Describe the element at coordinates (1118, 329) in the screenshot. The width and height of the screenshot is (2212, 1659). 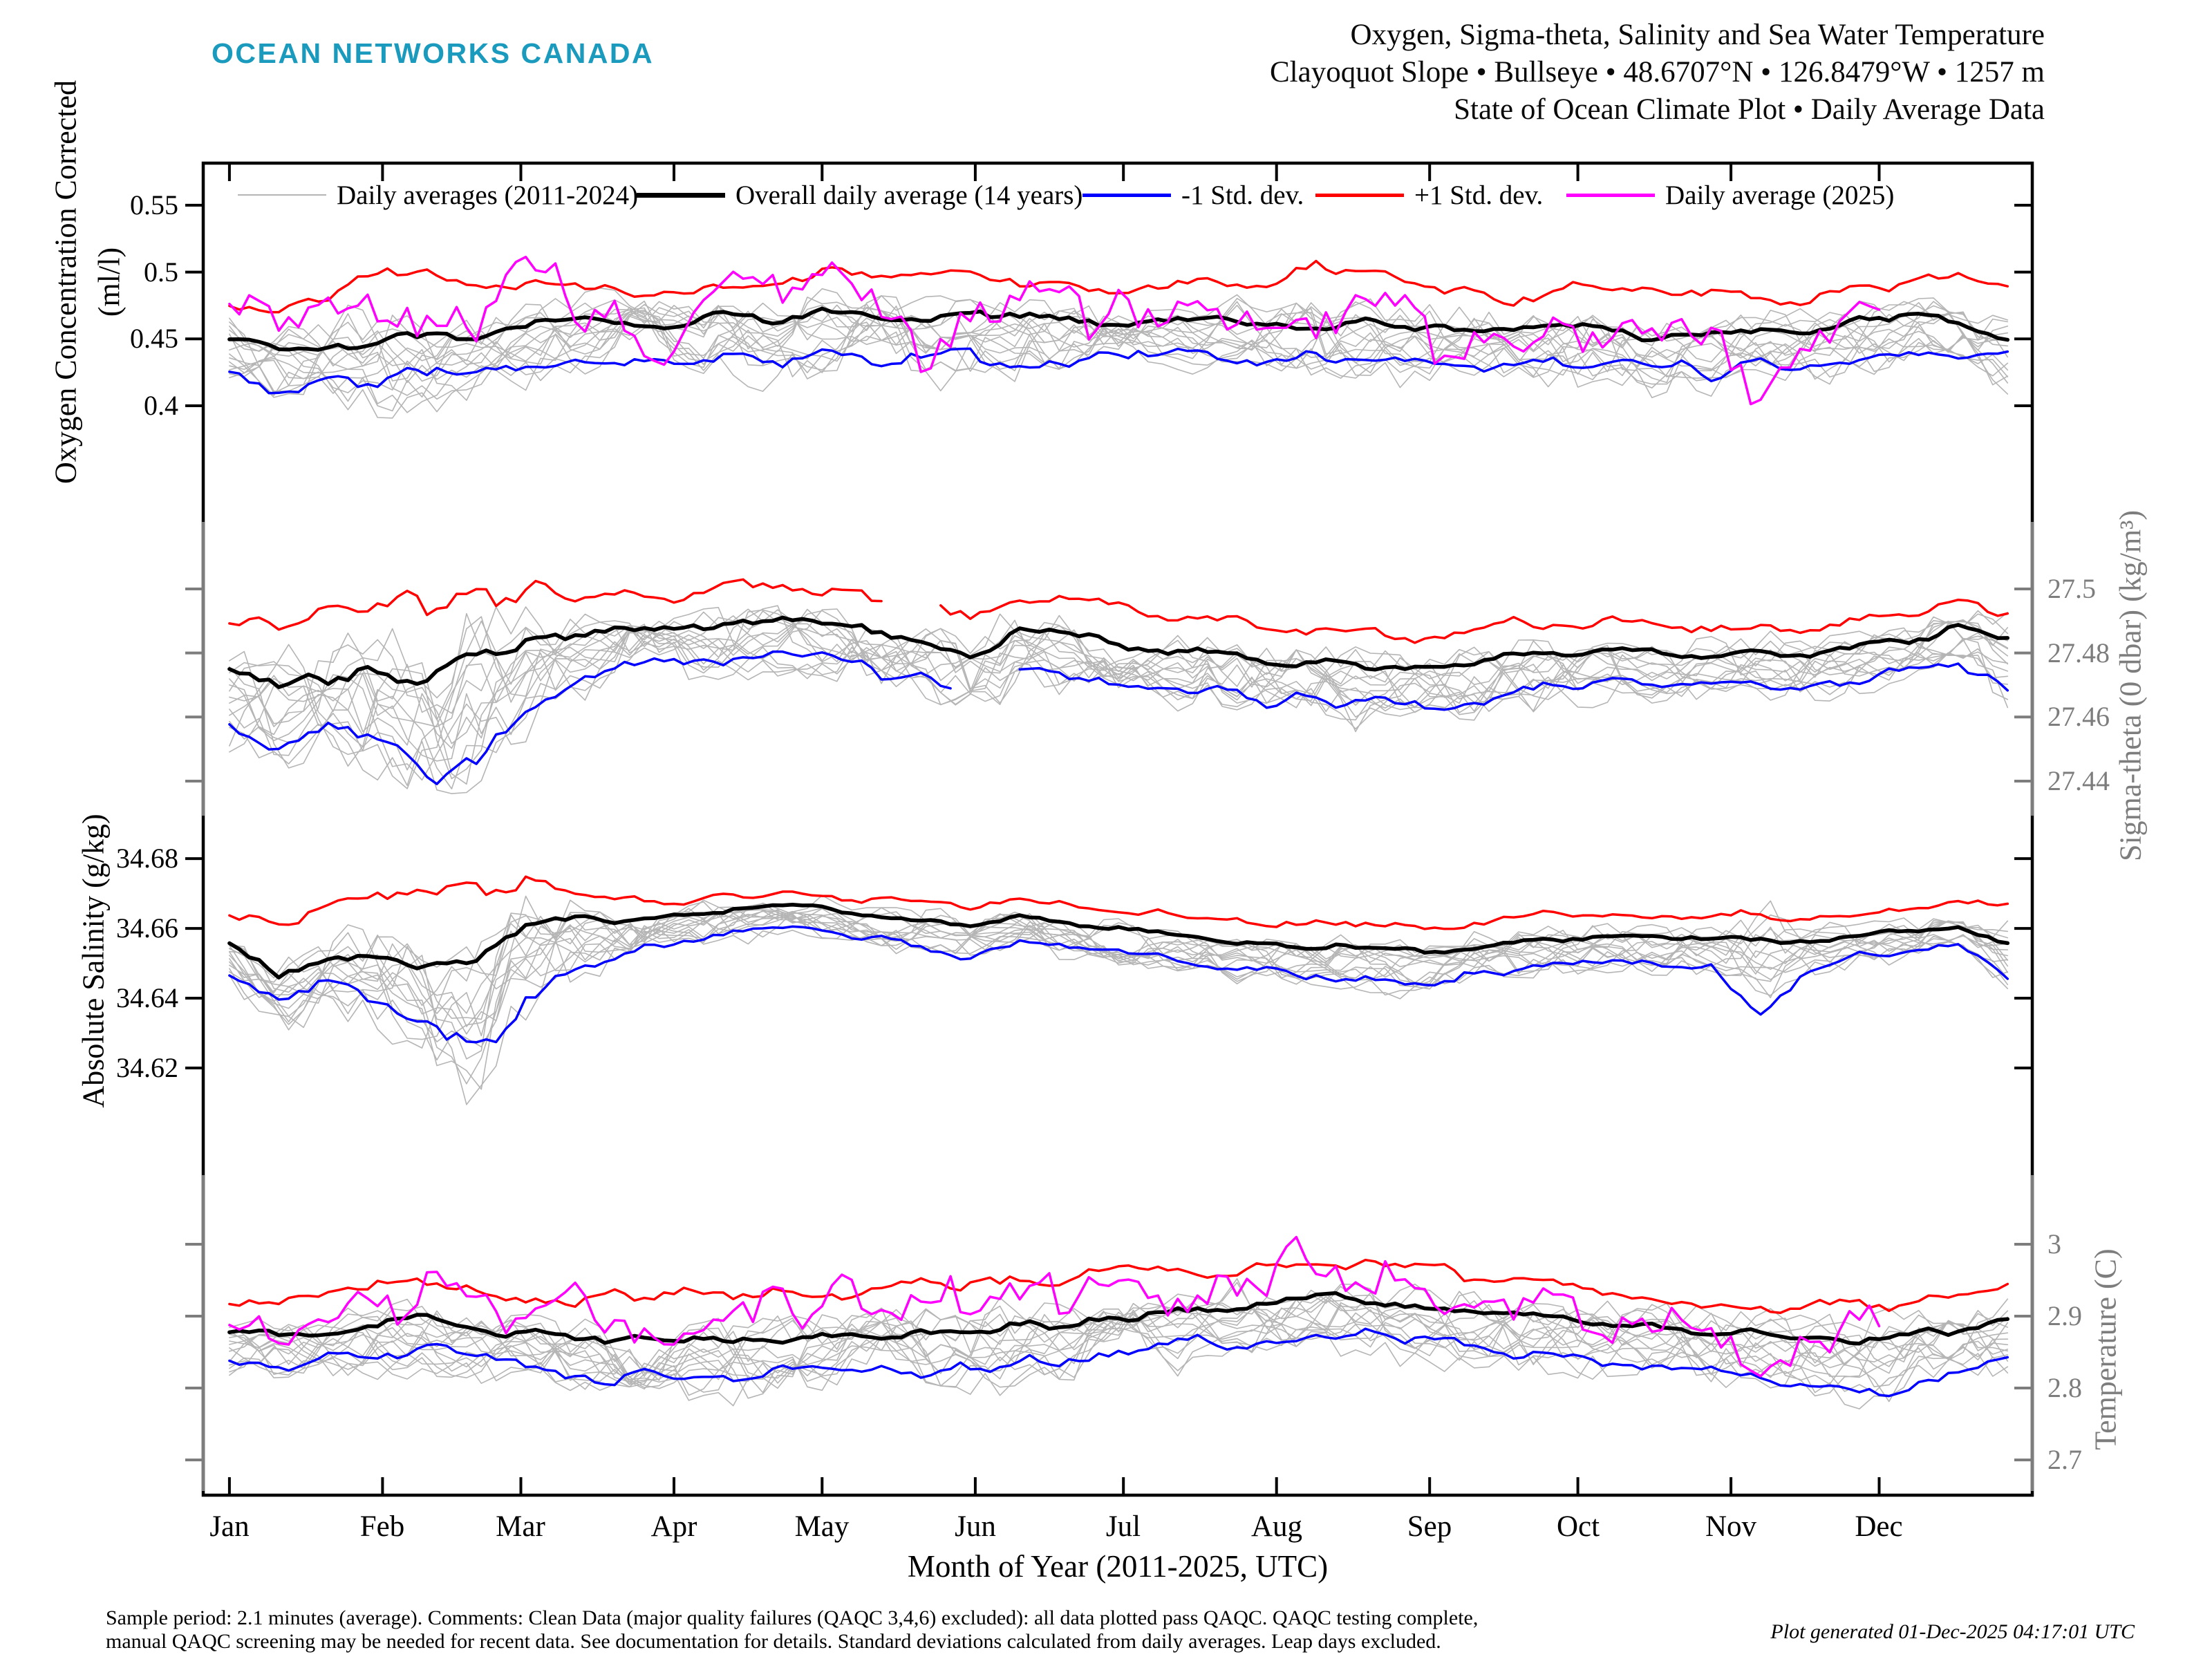
I see `oxygen-mean-line` at that location.